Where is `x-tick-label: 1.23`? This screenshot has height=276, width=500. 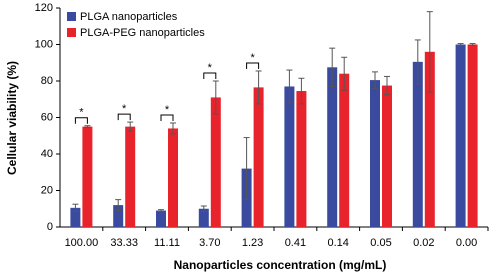
x-tick-label: 1.23 is located at coordinates (252, 243).